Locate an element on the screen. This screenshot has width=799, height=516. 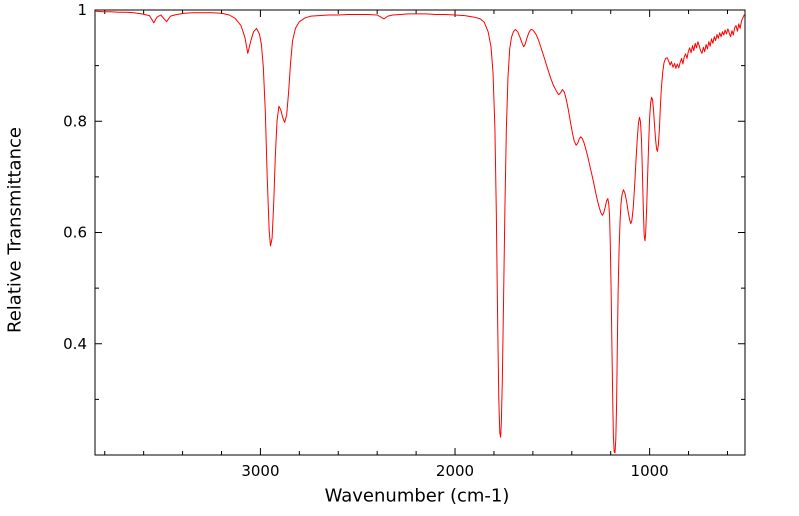
y-tick-label: 0.4 is located at coordinates (75, 344).